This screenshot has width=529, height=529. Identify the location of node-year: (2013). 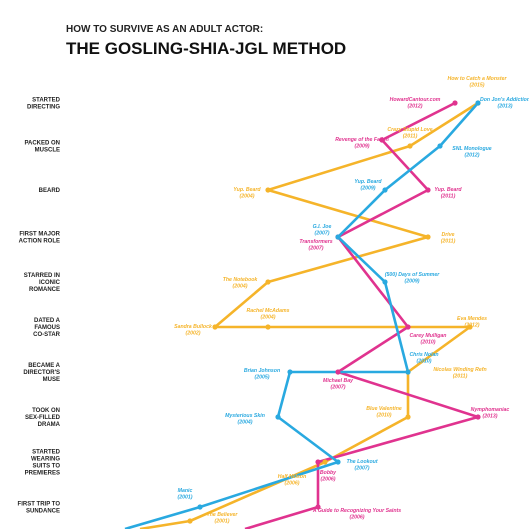
(490, 417).